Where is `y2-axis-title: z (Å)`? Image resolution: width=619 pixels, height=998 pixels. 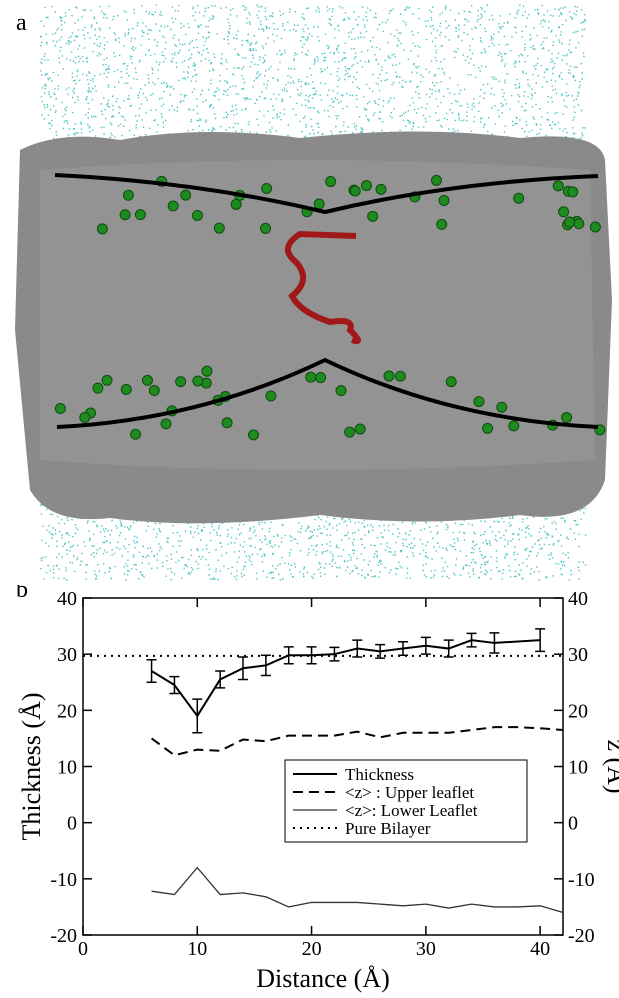
y2-axis-title: z (Å) is located at coordinates (610, 766).